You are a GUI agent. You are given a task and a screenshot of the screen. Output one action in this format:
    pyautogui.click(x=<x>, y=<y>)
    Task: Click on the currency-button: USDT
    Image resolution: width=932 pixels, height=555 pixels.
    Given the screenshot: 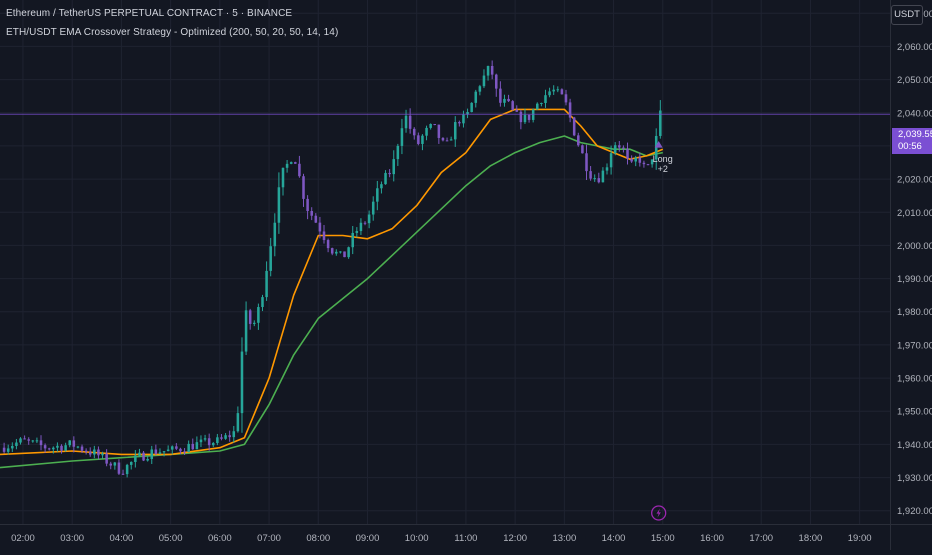 What is the action you would take?
    pyautogui.click(x=907, y=15)
    